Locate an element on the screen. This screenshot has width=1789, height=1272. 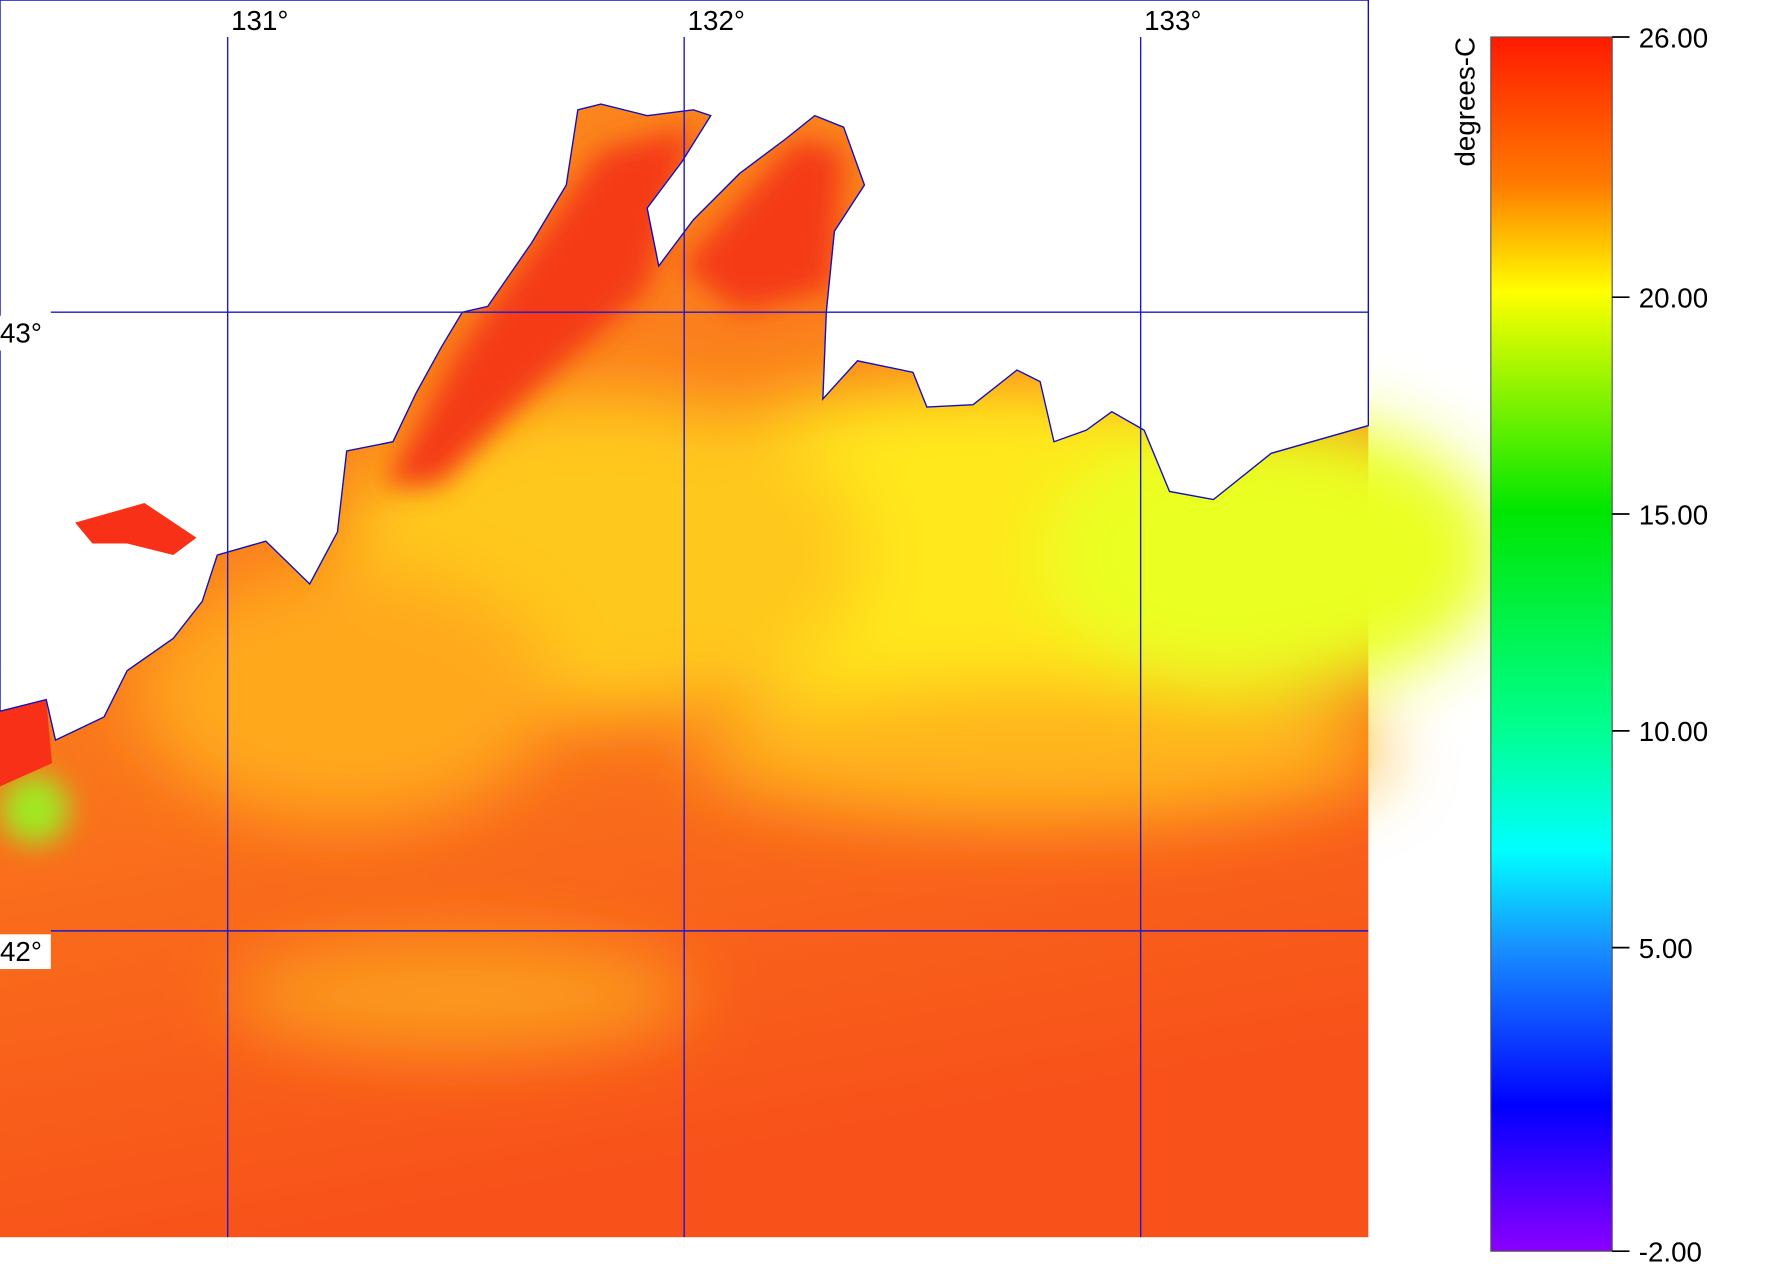
lon-label: 133° is located at coordinates (1172, 20).